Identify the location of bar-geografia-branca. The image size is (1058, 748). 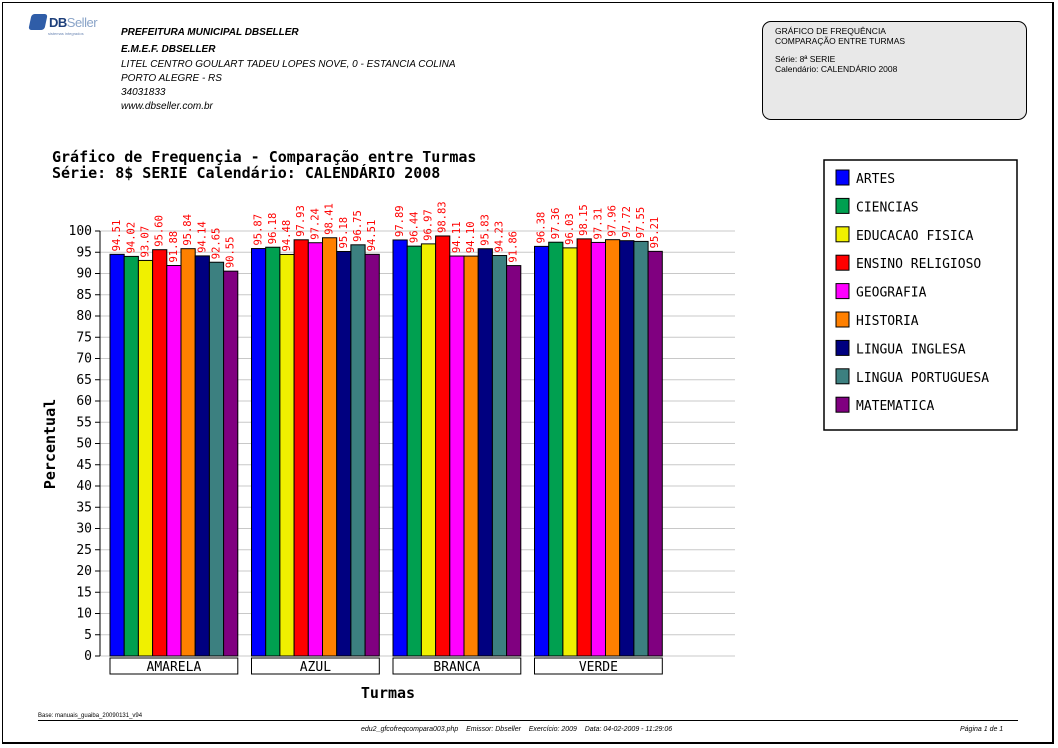
(457, 456).